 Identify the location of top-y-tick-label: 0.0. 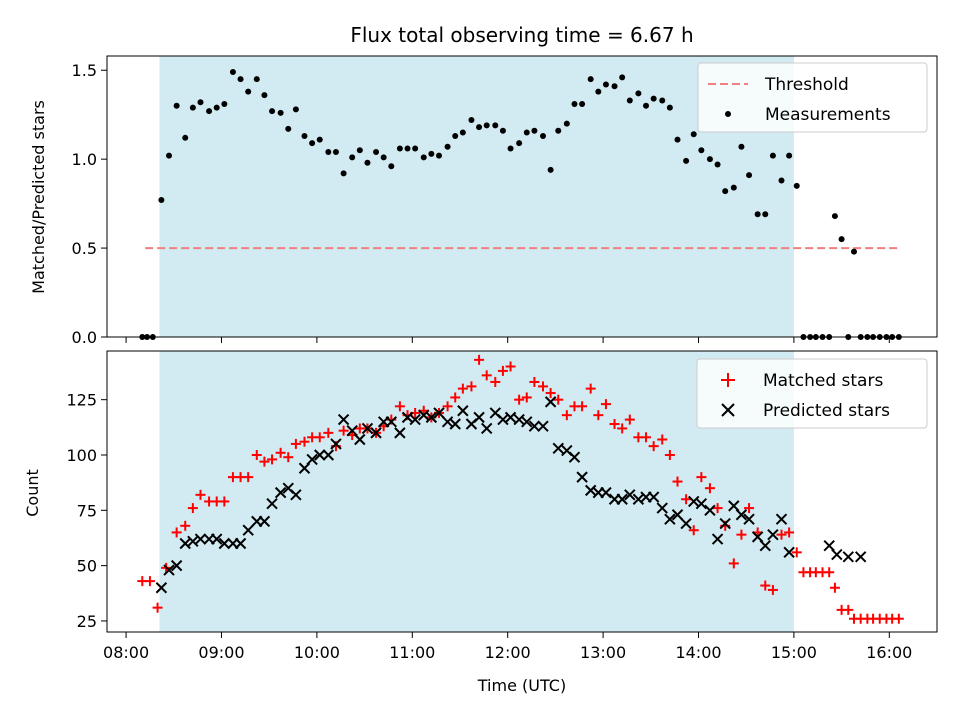
(84, 337).